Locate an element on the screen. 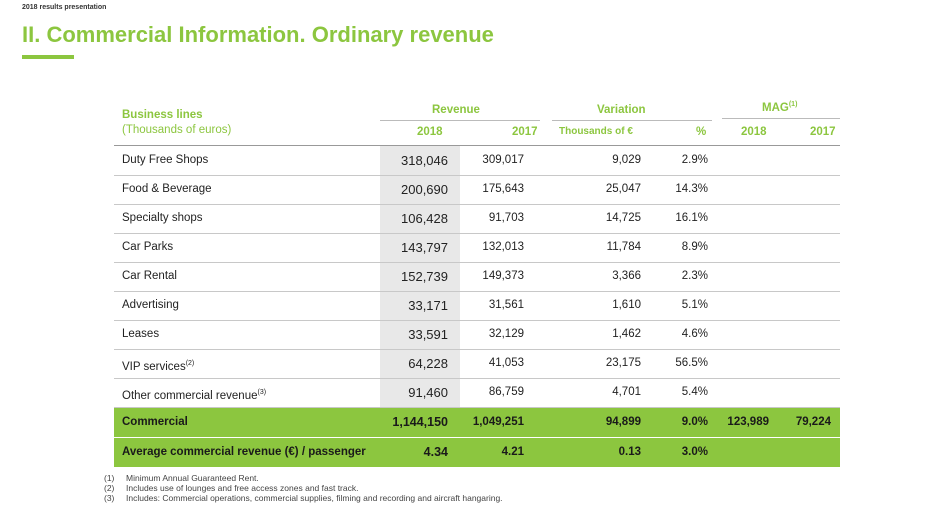  units-header: (Thousands of euros) is located at coordinates (177, 130).